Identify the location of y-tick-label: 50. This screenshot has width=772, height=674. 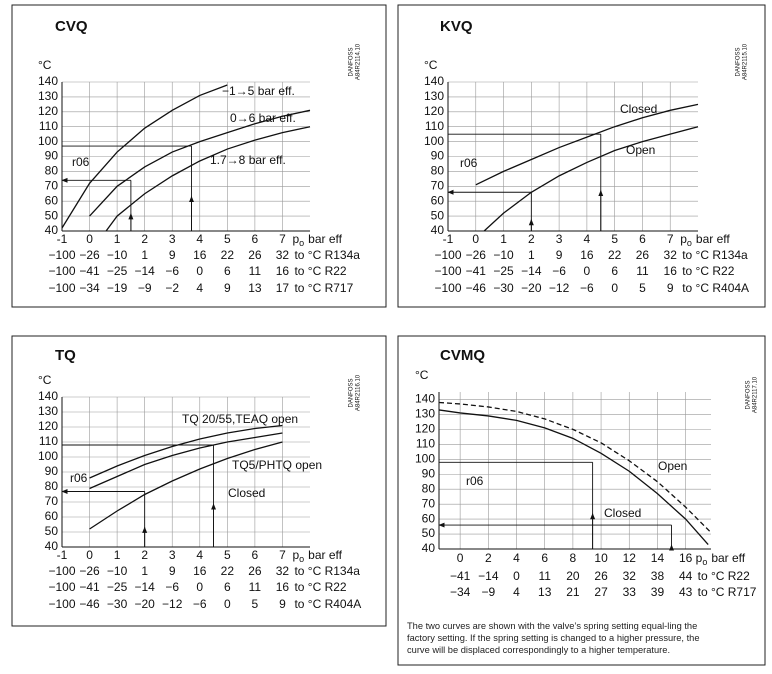
(429, 533).